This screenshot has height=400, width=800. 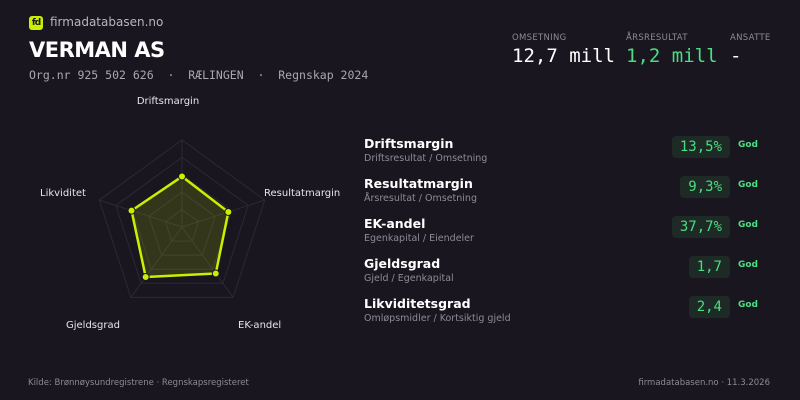 I want to click on footer-site-date: firmadatabasen.no · 11.3.2026, so click(x=704, y=383).